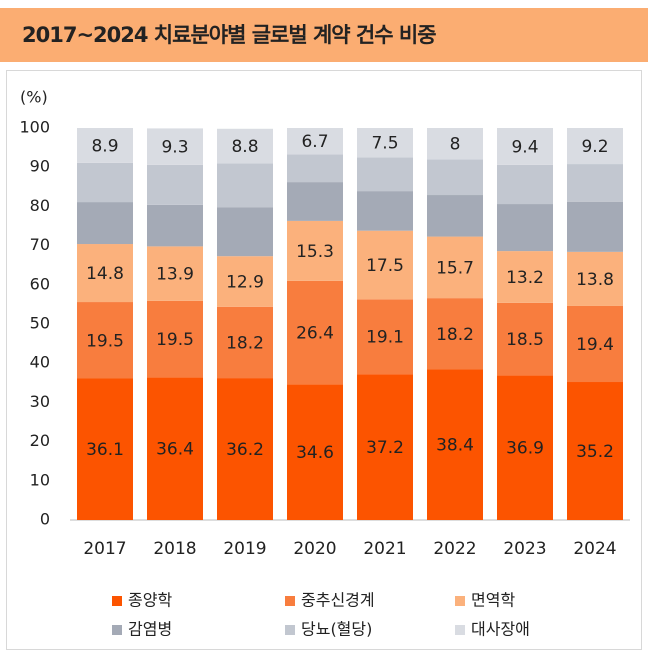 The width and height of the screenshot is (648, 659). I want to click on data-label: 13.8, so click(595, 280).